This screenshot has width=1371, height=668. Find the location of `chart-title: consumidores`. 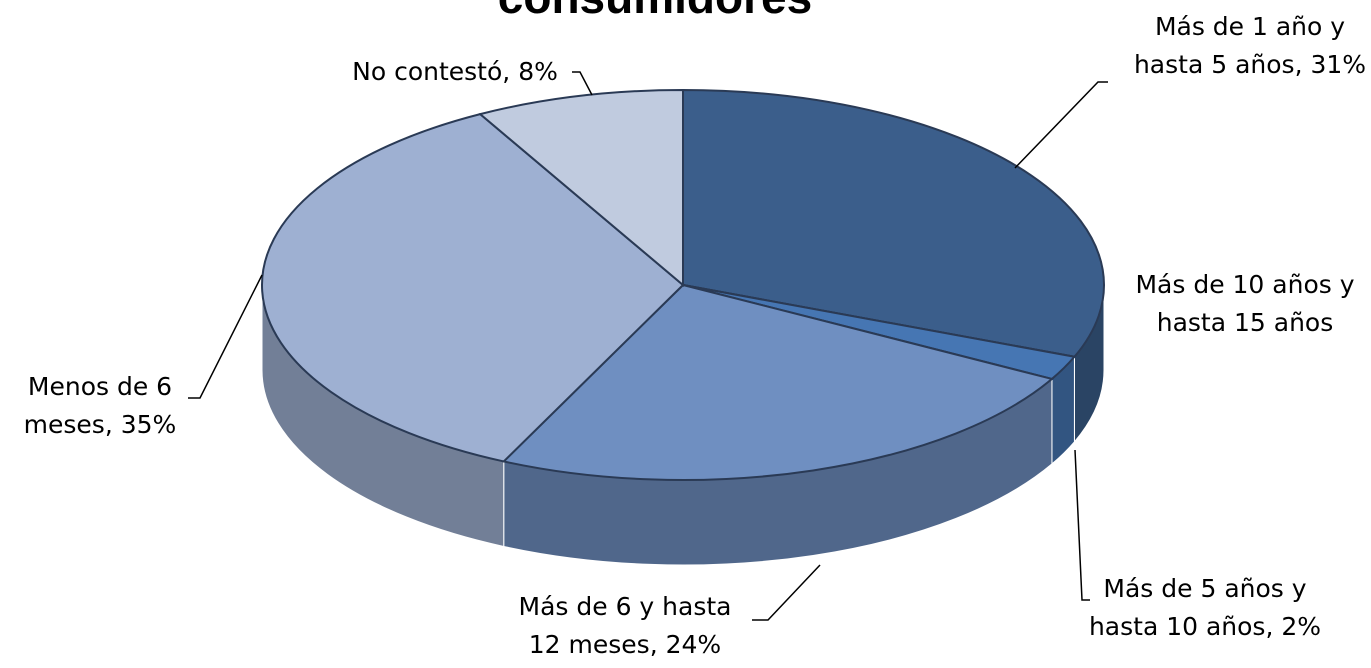

chart-title: consumidores is located at coordinates (655, 12).